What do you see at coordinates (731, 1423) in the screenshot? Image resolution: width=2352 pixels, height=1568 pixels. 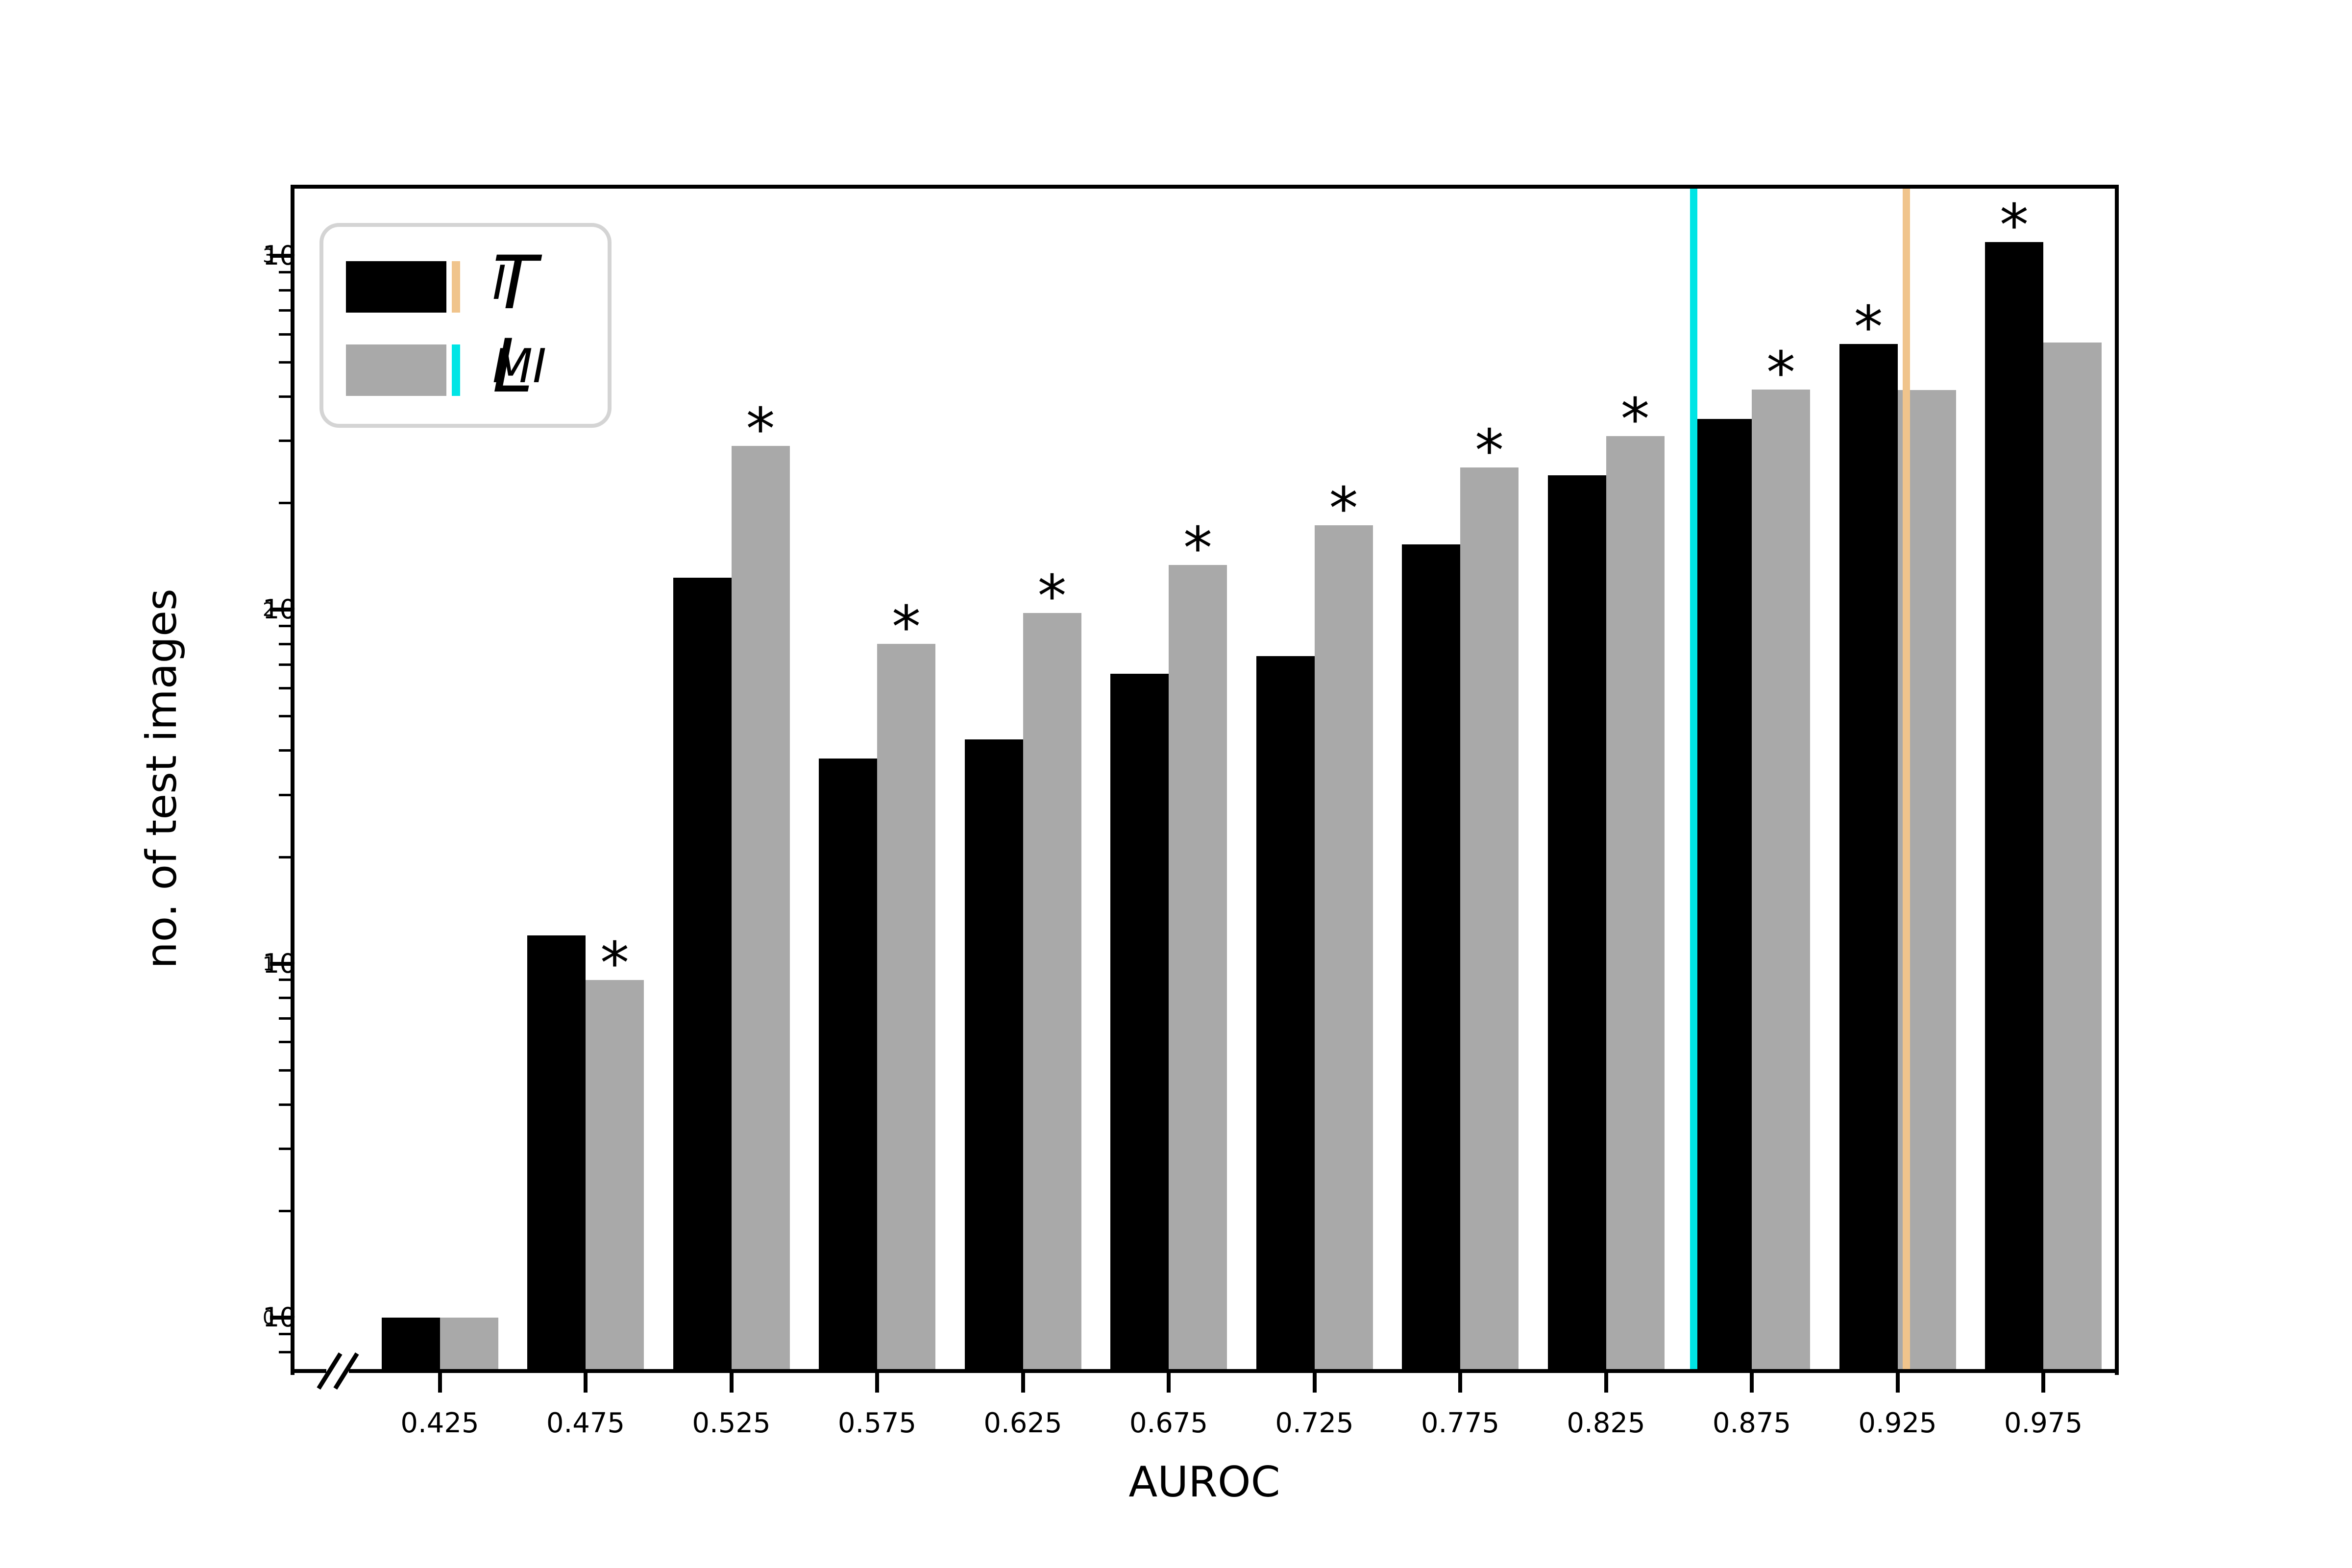 I see `x-tick-label-0.525: 0.525` at bounding box center [731, 1423].